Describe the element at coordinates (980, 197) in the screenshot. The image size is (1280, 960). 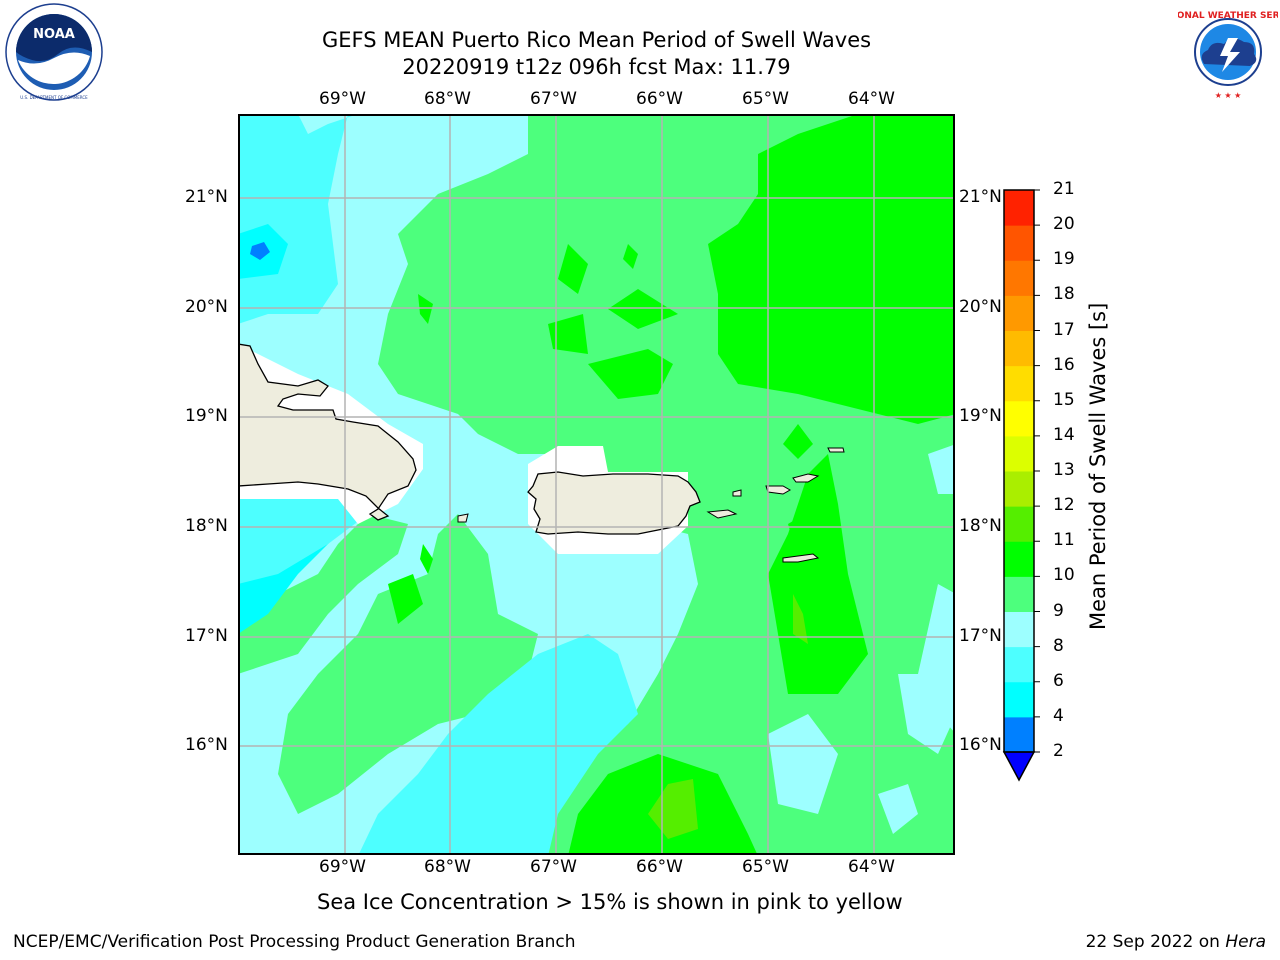
I see `lat-tick-right-21: 21°N` at that location.